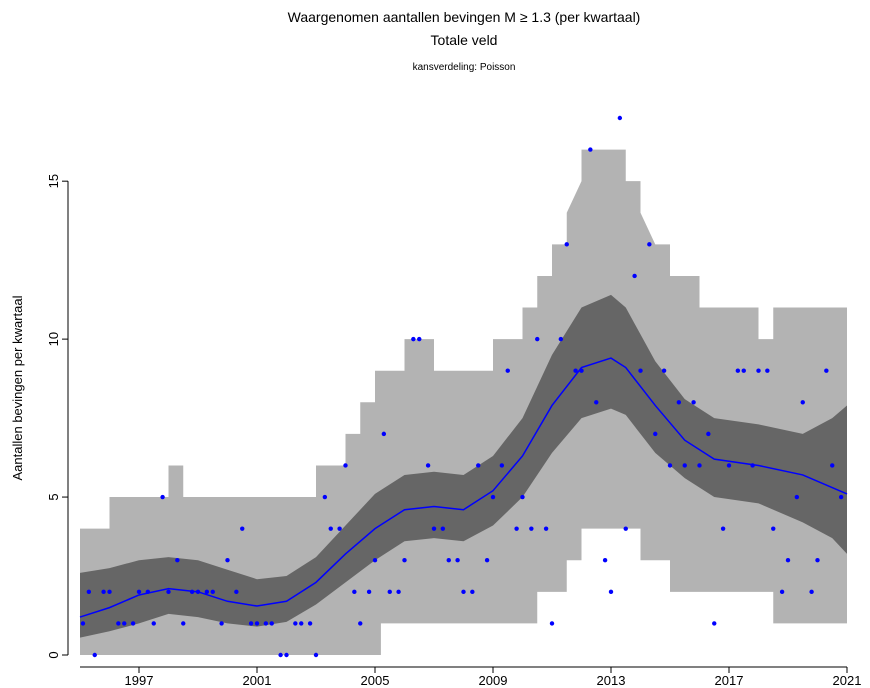  I want to click on chart-note: kansverdeling: Poisson, so click(464, 67).